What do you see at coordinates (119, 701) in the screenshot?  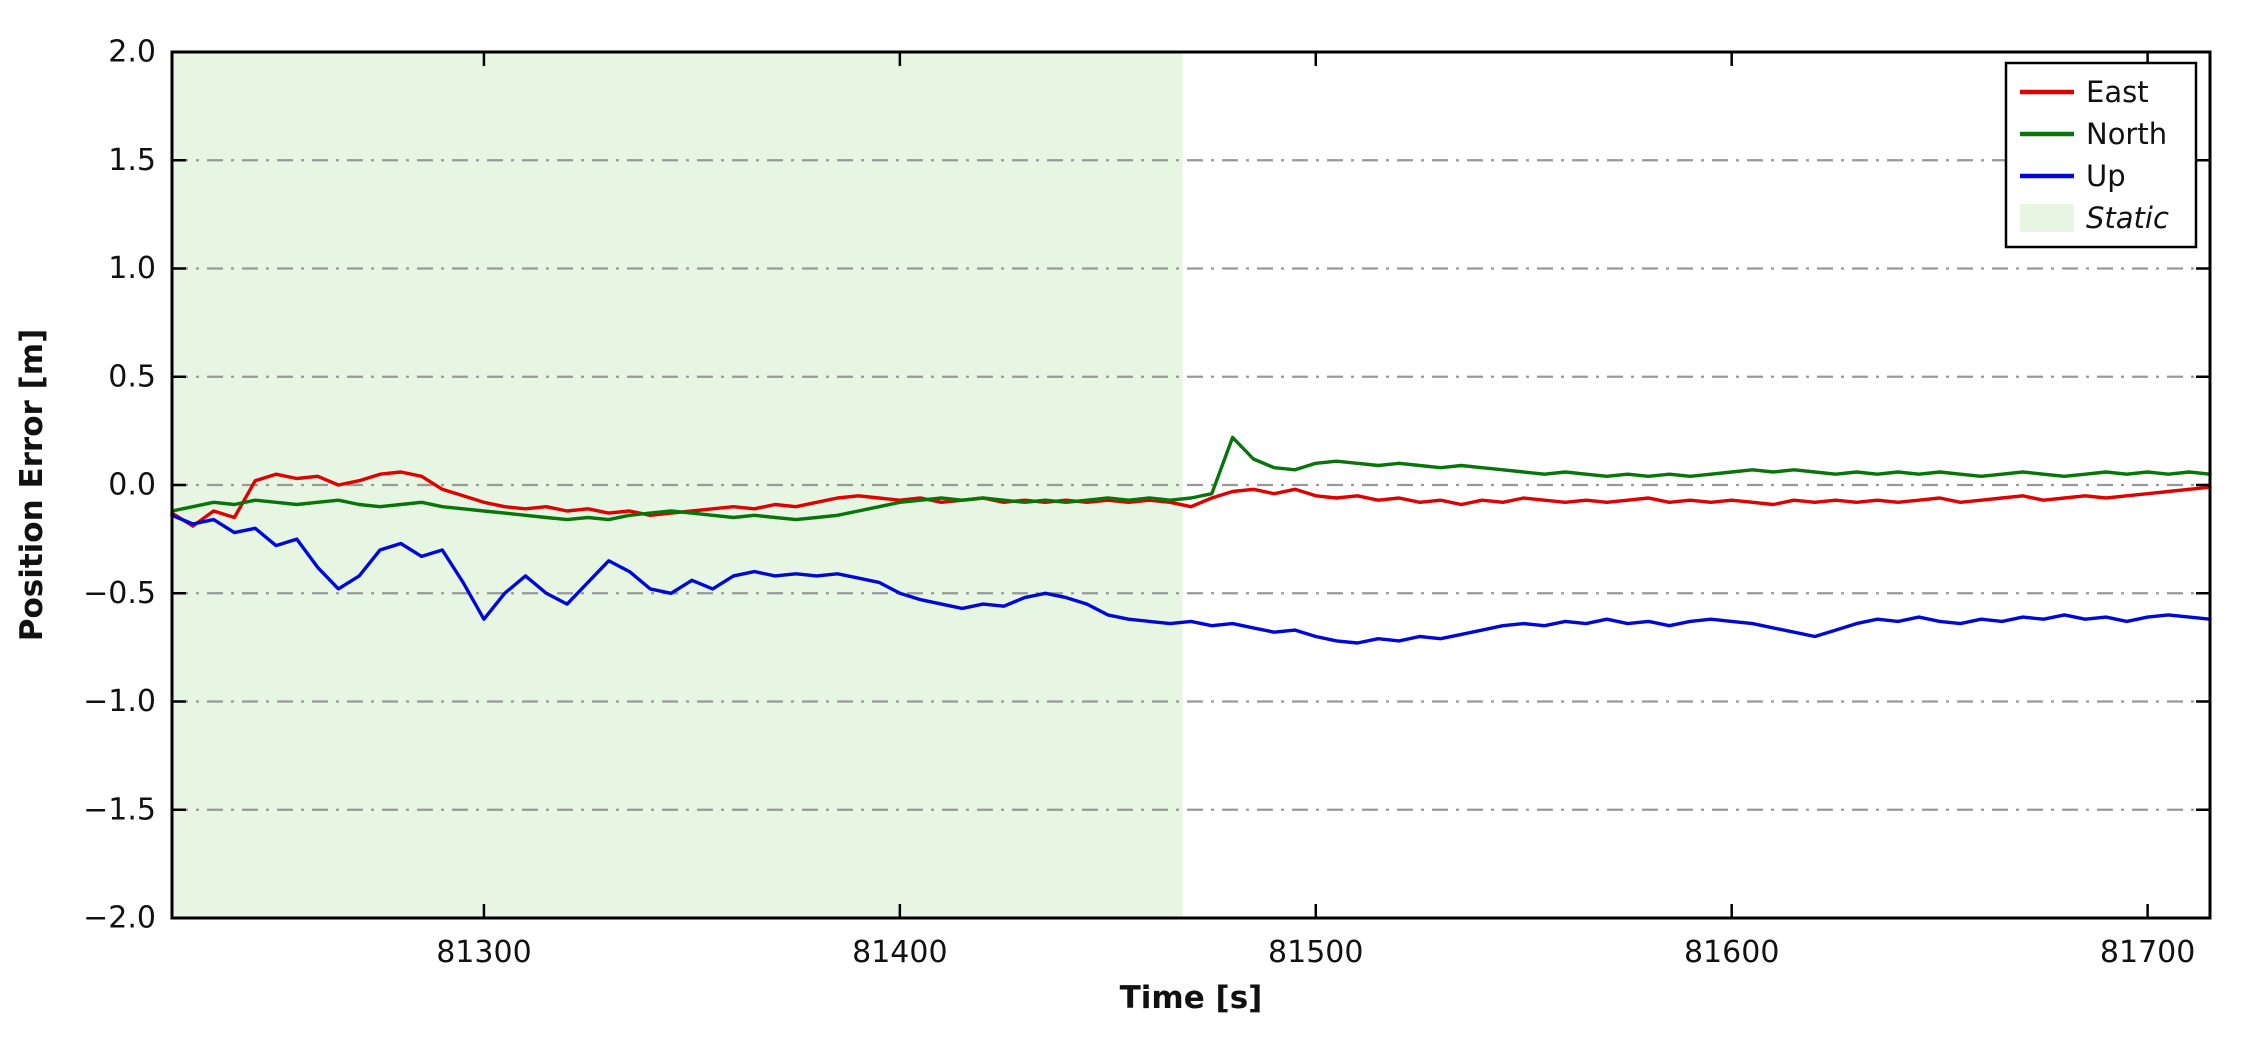 I see `y-tick-label: −1.0` at bounding box center [119, 701].